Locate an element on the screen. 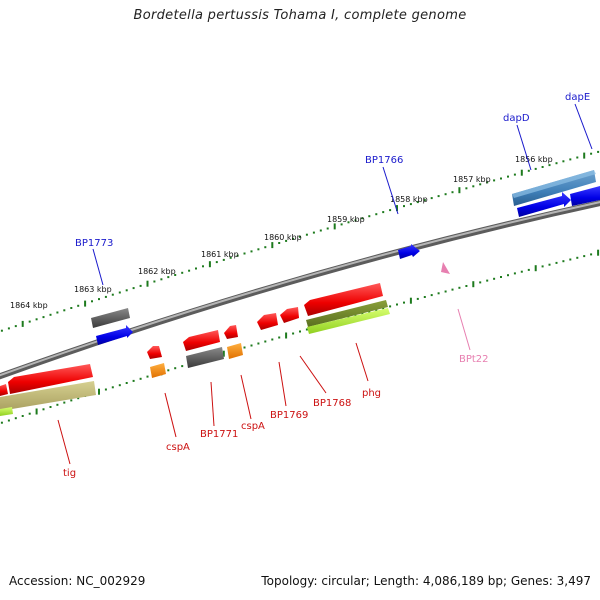 The image size is (600, 600). gene-label-BP1771: BP1771 is located at coordinates (219, 434).